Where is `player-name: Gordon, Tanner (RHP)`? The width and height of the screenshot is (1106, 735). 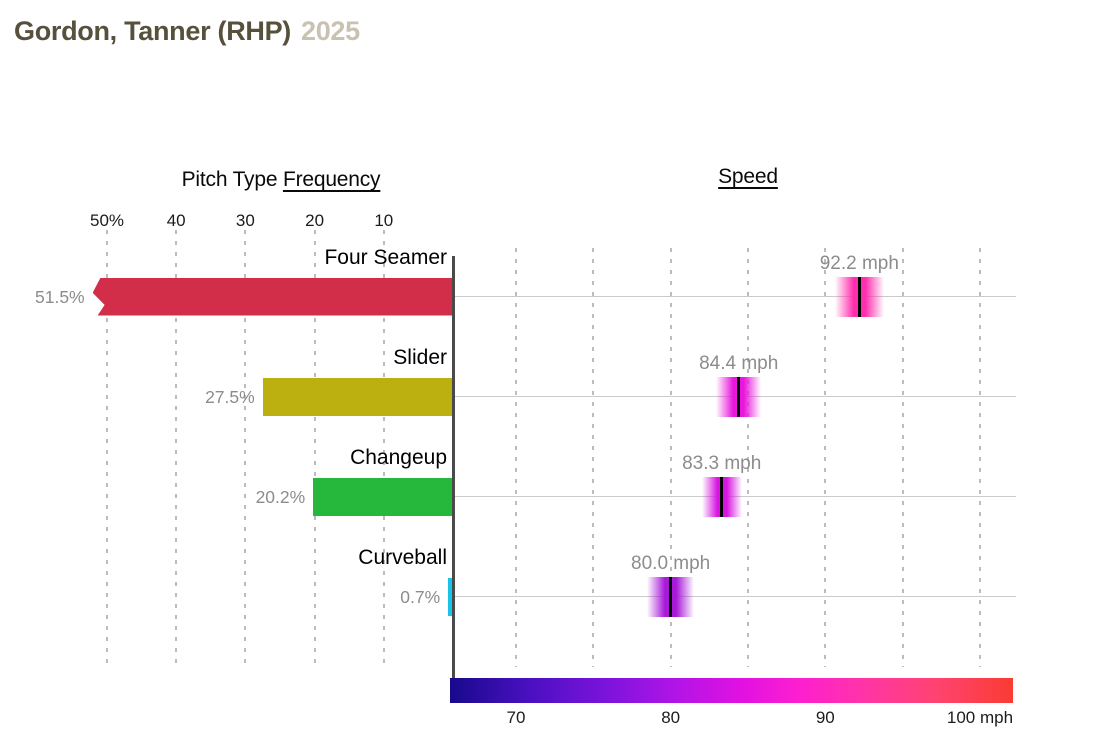
player-name: Gordon, Tanner (RHP) is located at coordinates (152, 31).